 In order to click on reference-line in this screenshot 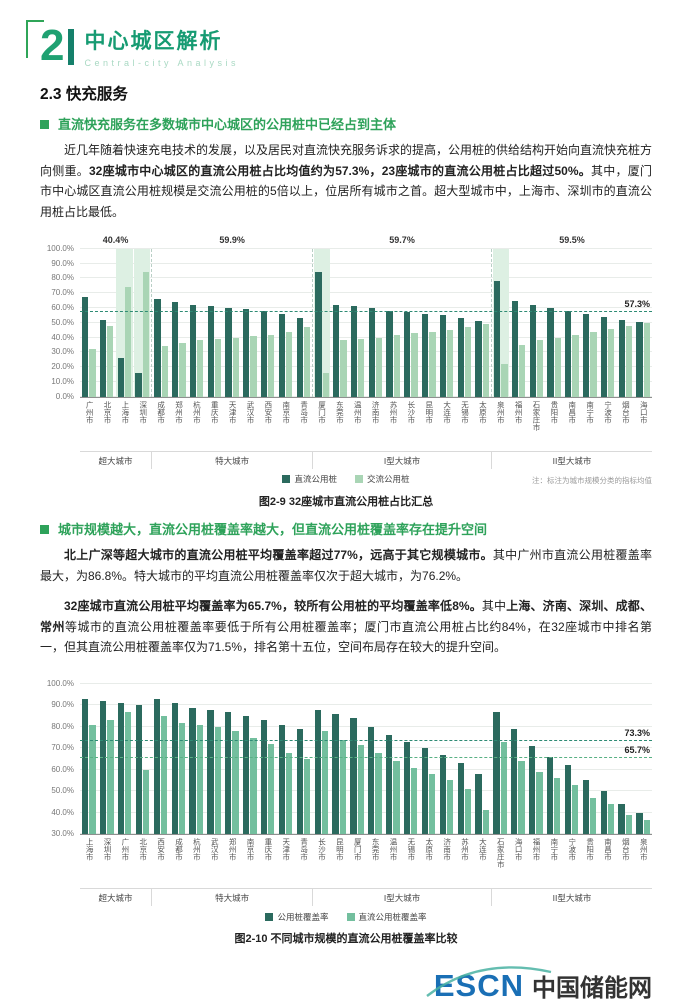, I will do `click(366, 311)`.